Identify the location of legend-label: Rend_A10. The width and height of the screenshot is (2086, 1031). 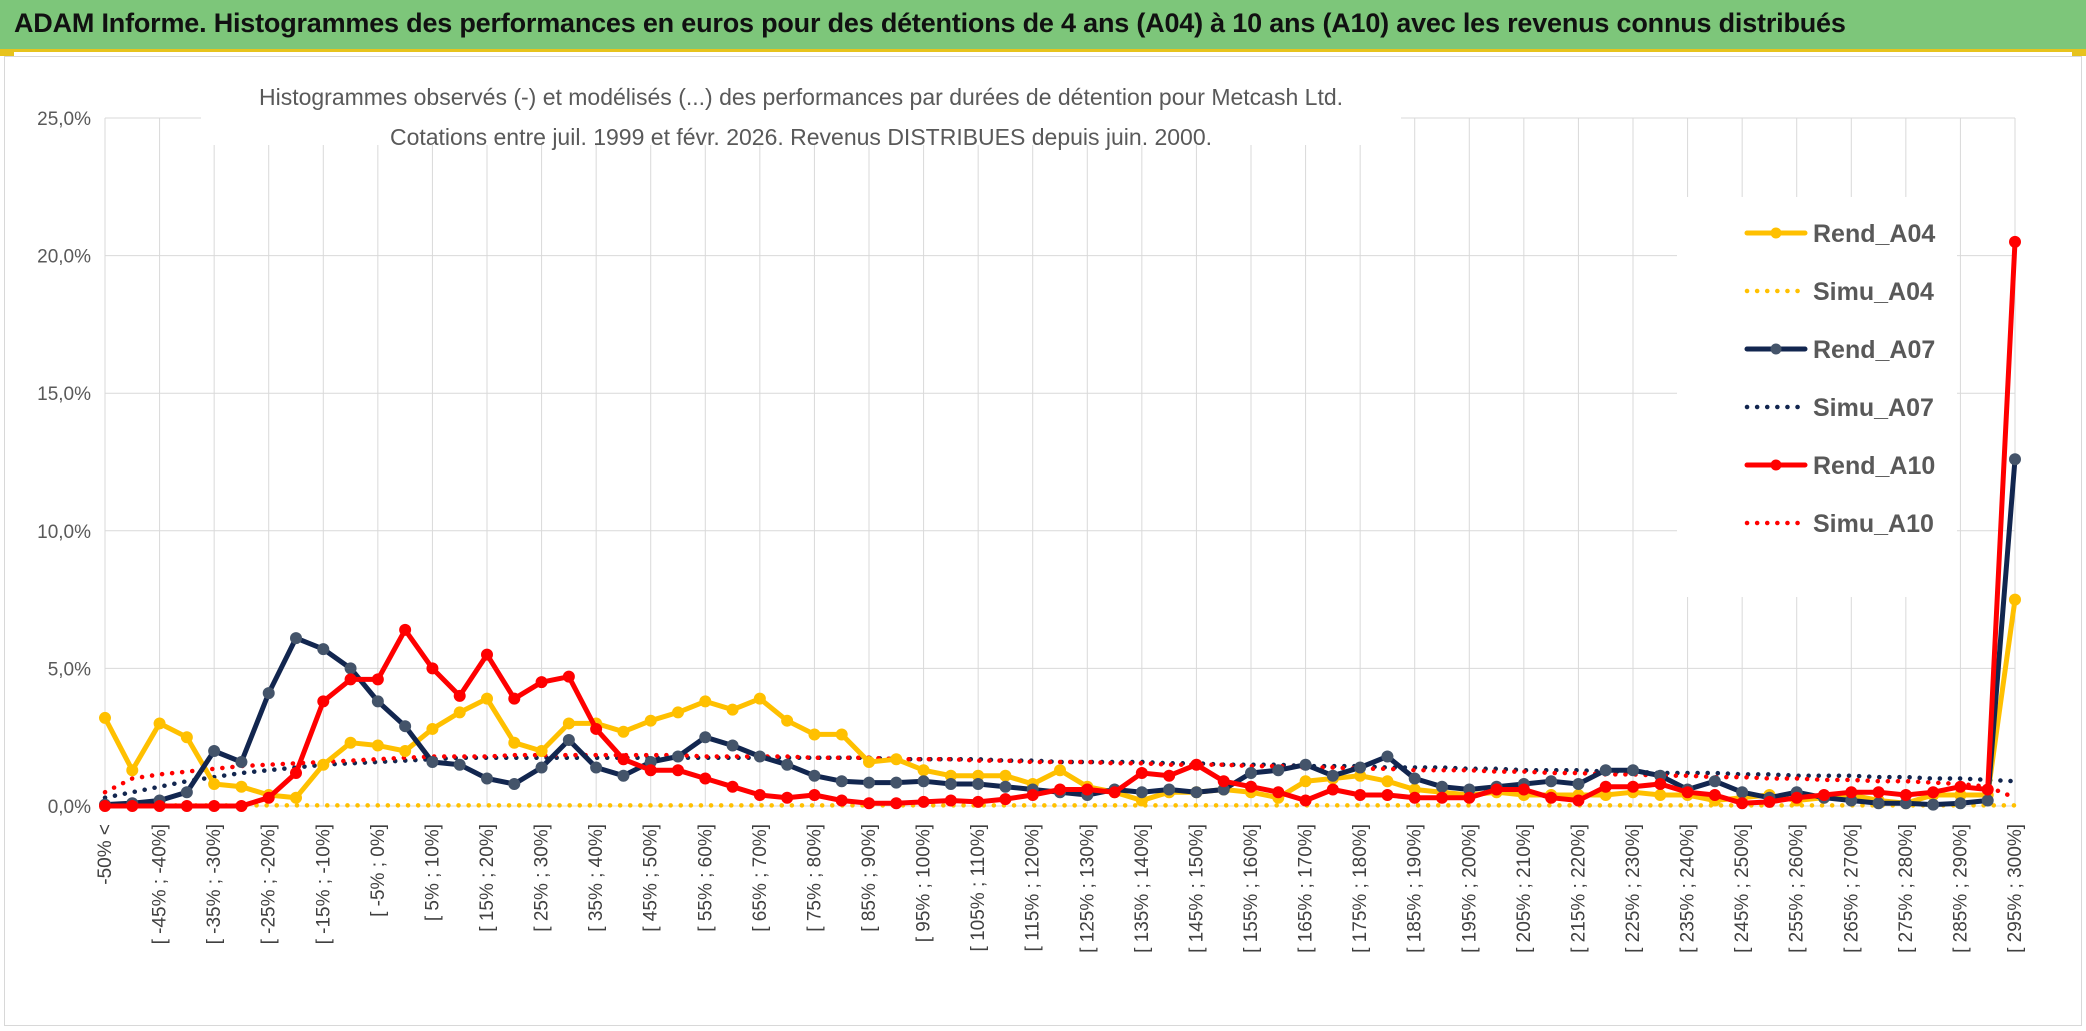
(1874, 466).